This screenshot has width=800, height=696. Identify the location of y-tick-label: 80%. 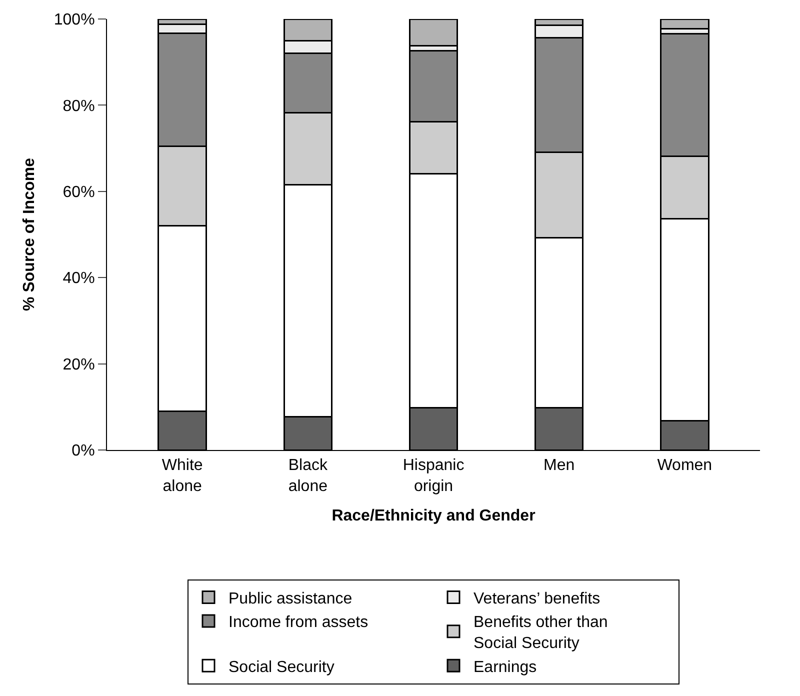
(78, 106).